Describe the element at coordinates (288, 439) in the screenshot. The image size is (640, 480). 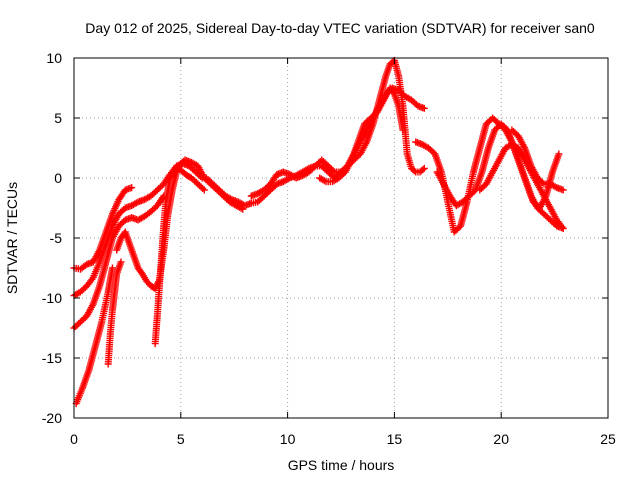
I see `x-tick-label: 10` at that location.